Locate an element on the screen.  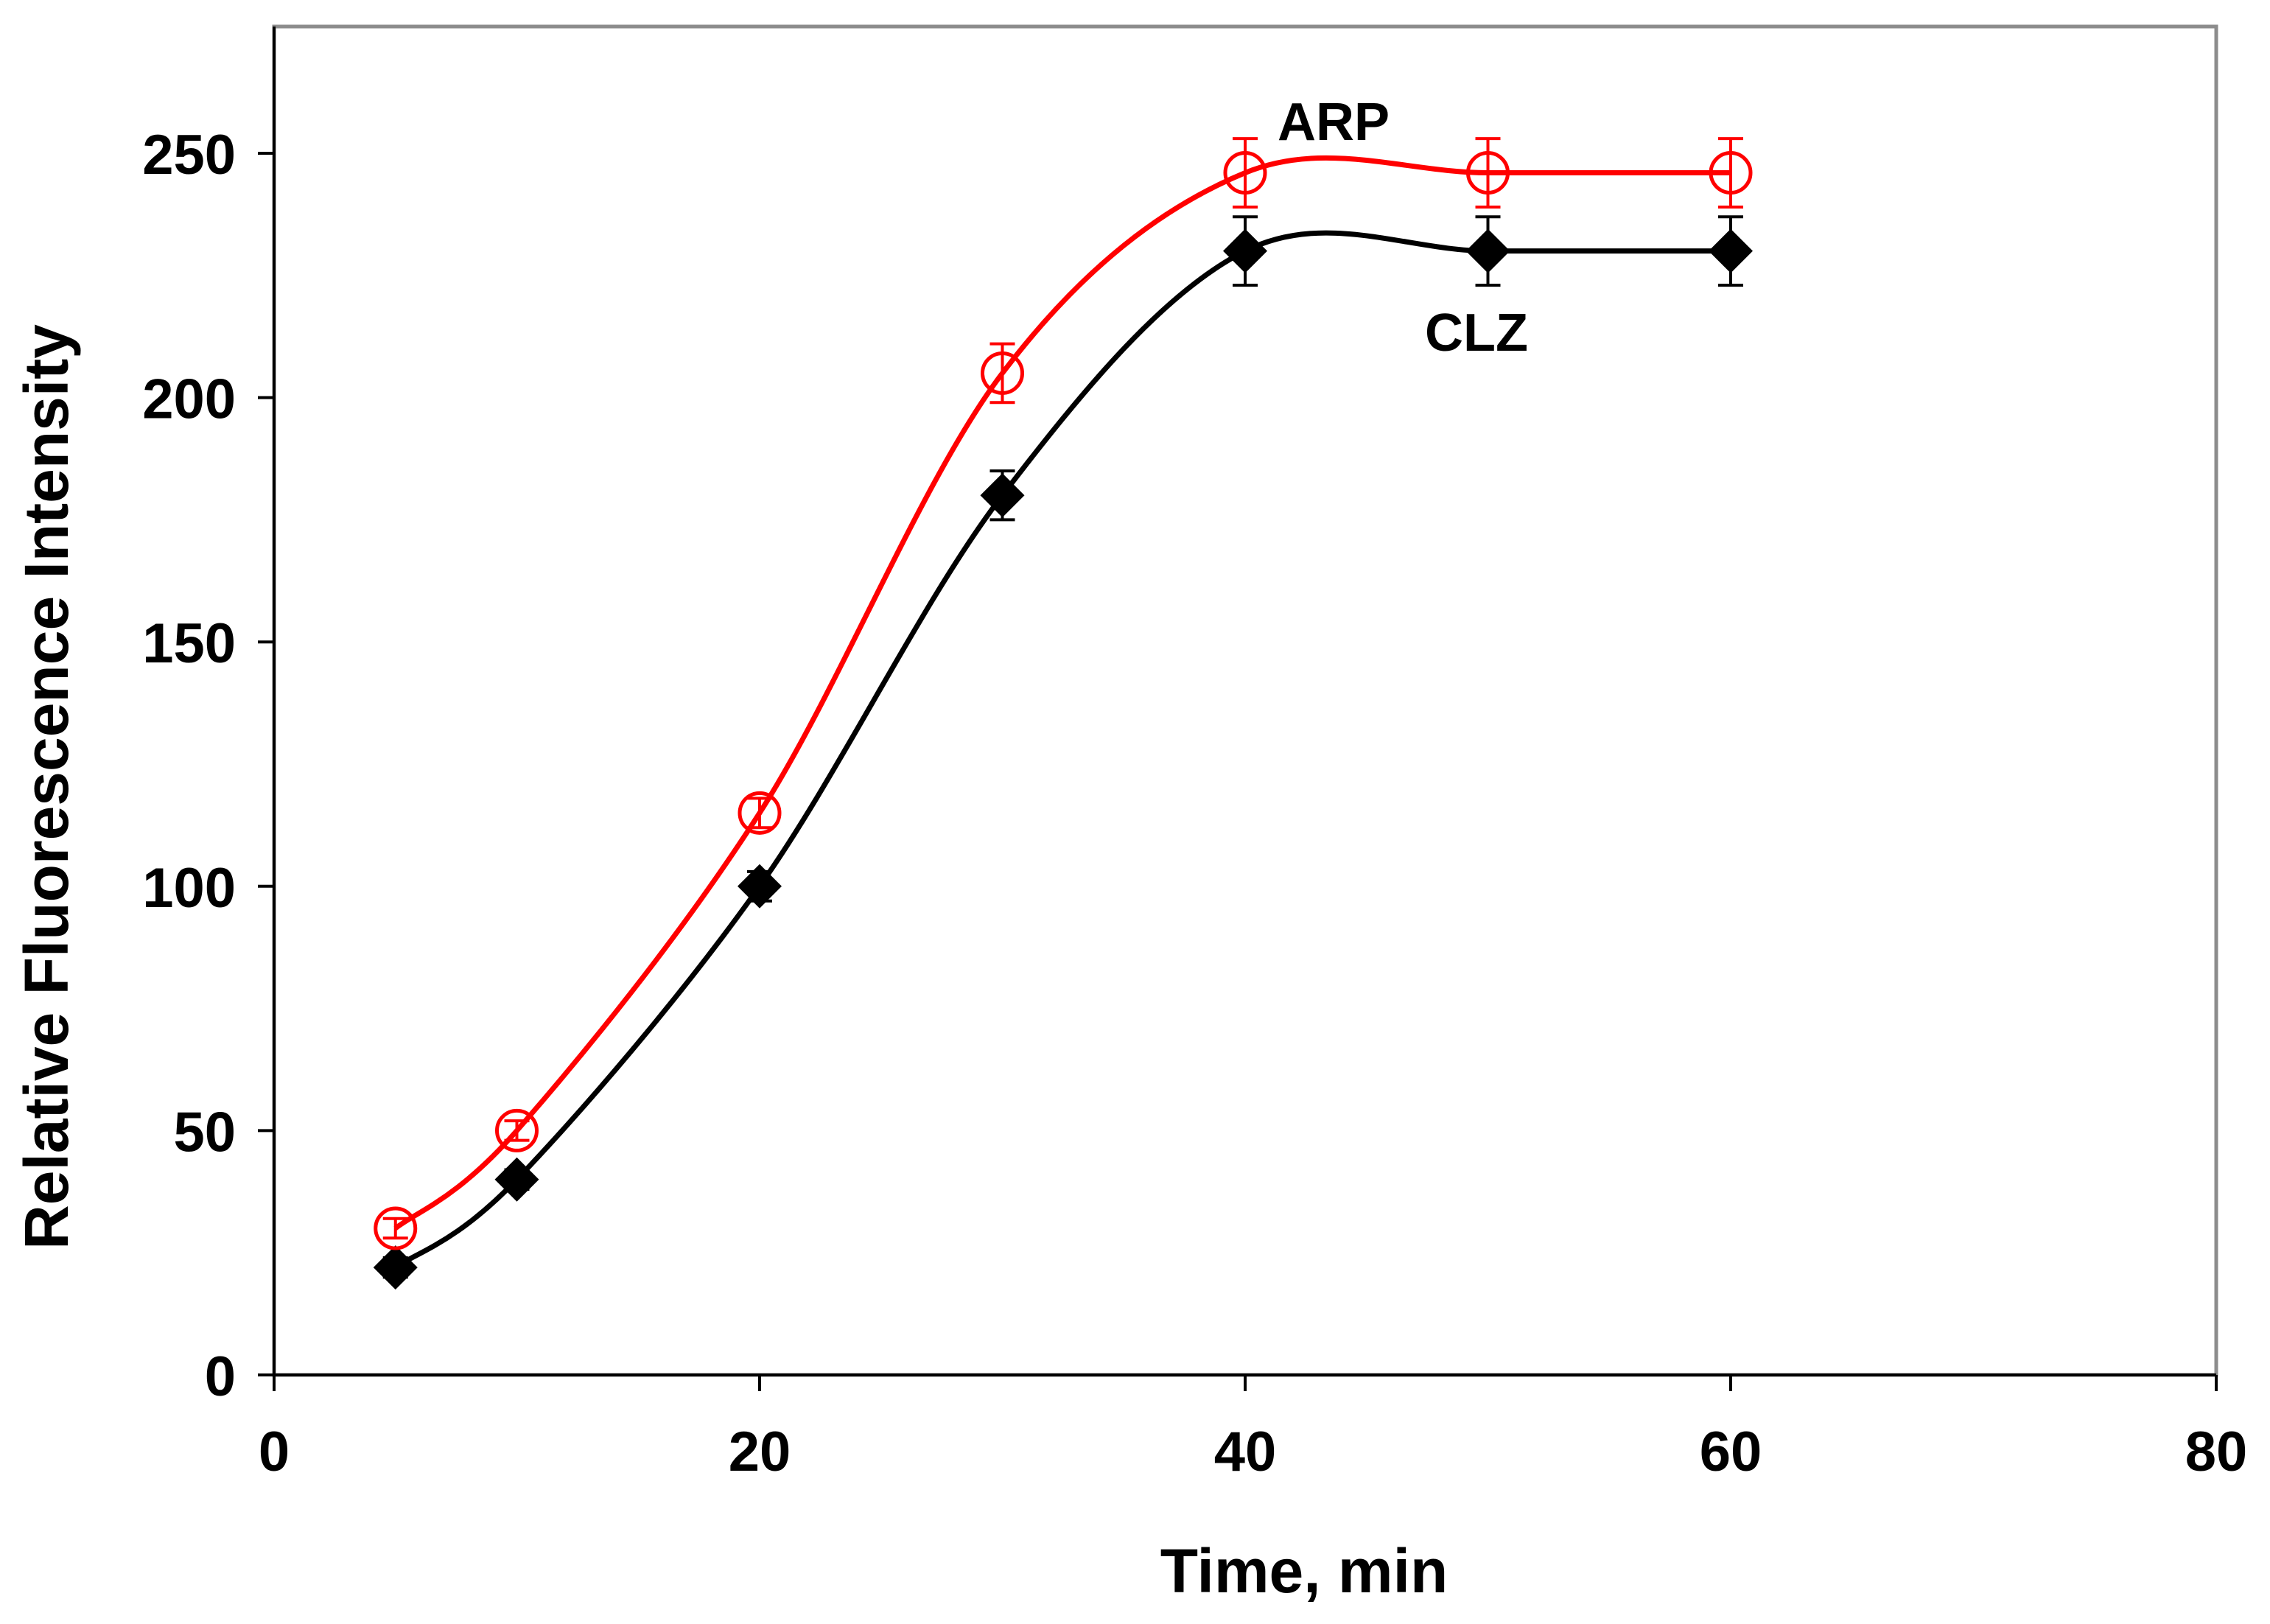
y-tick-label-0: 0 is located at coordinates (220, 1376).